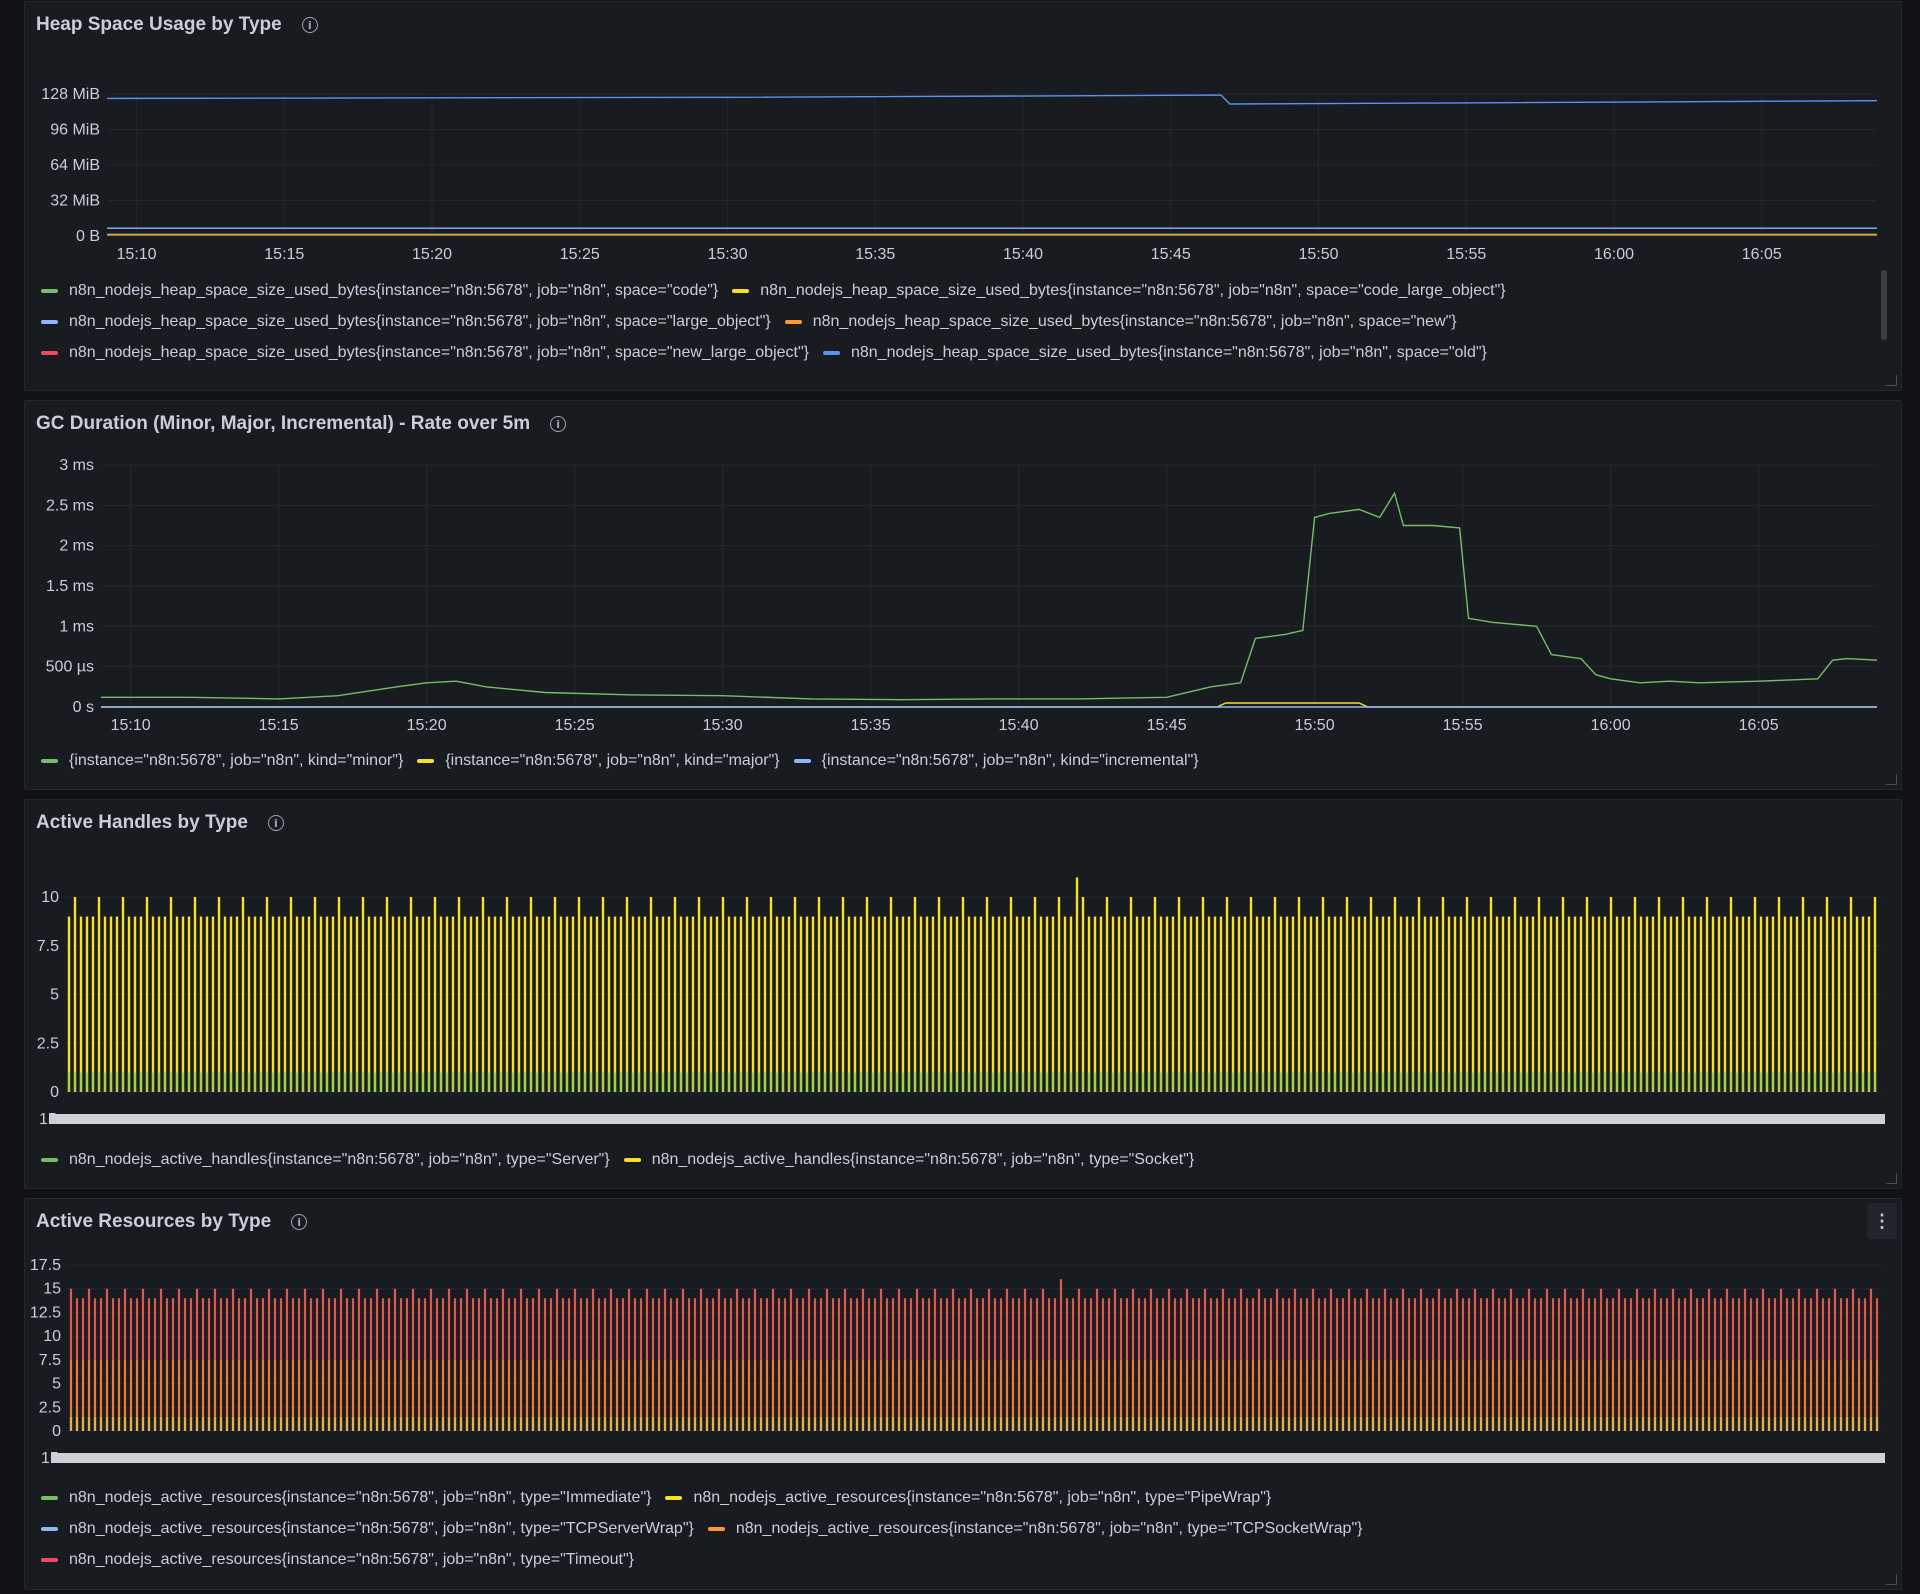  Describe the element at coordinates (76, 626) in the screenshot. I see `y-tick-label: 1 ms` at that location.